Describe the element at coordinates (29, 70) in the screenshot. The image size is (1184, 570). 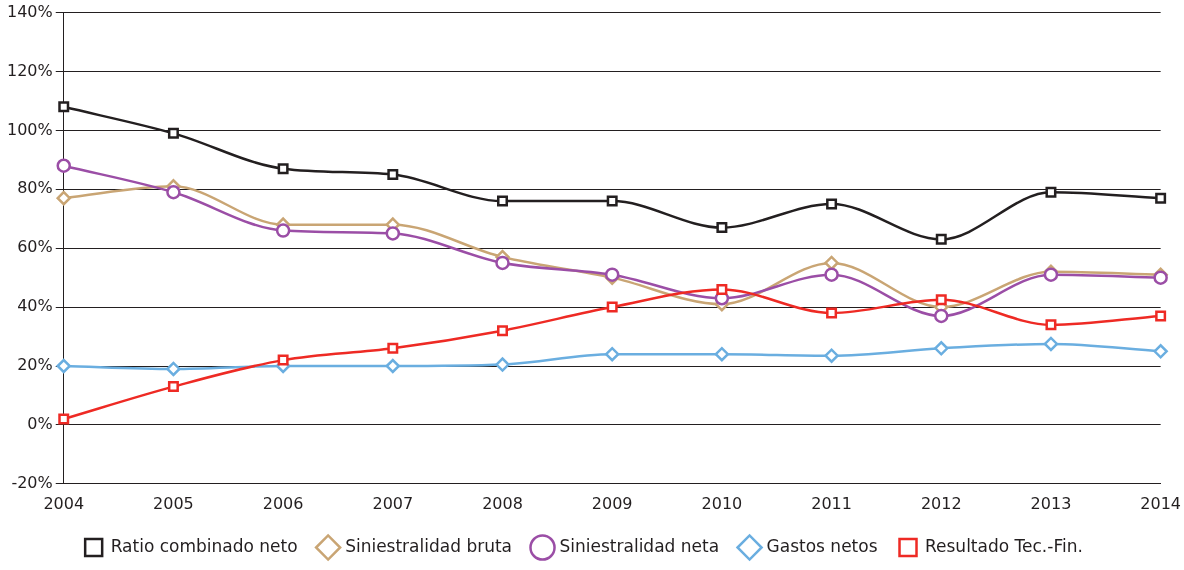
I see `y-tick-label: 120%` at that location.